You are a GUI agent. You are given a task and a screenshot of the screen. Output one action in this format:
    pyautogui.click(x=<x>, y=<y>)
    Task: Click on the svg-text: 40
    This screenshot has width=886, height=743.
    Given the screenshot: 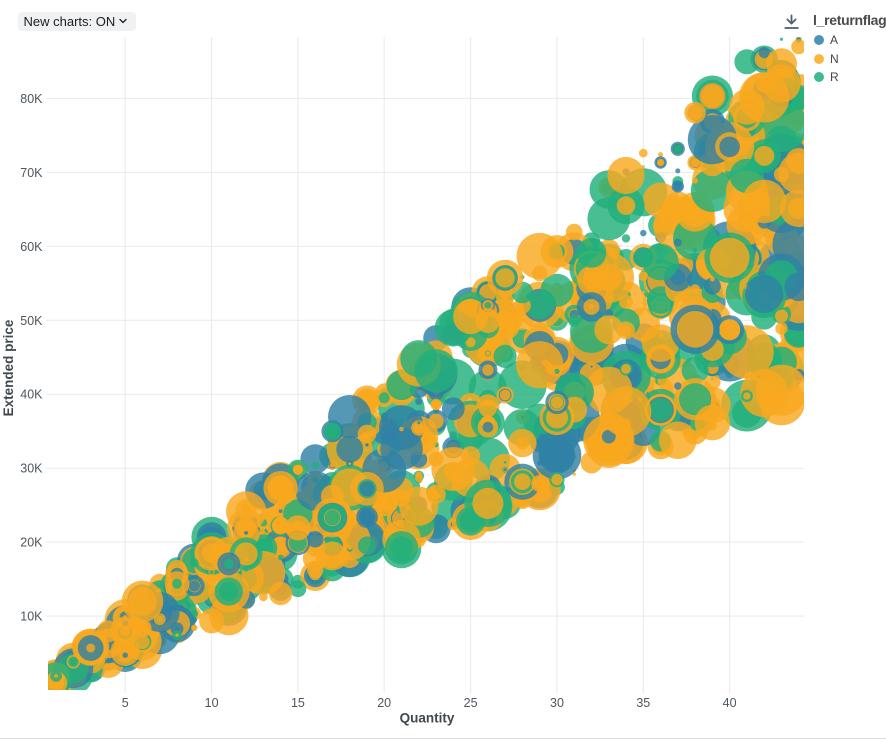 What is the action you would take?
    pyautogui.click(x=730, y=703)
    